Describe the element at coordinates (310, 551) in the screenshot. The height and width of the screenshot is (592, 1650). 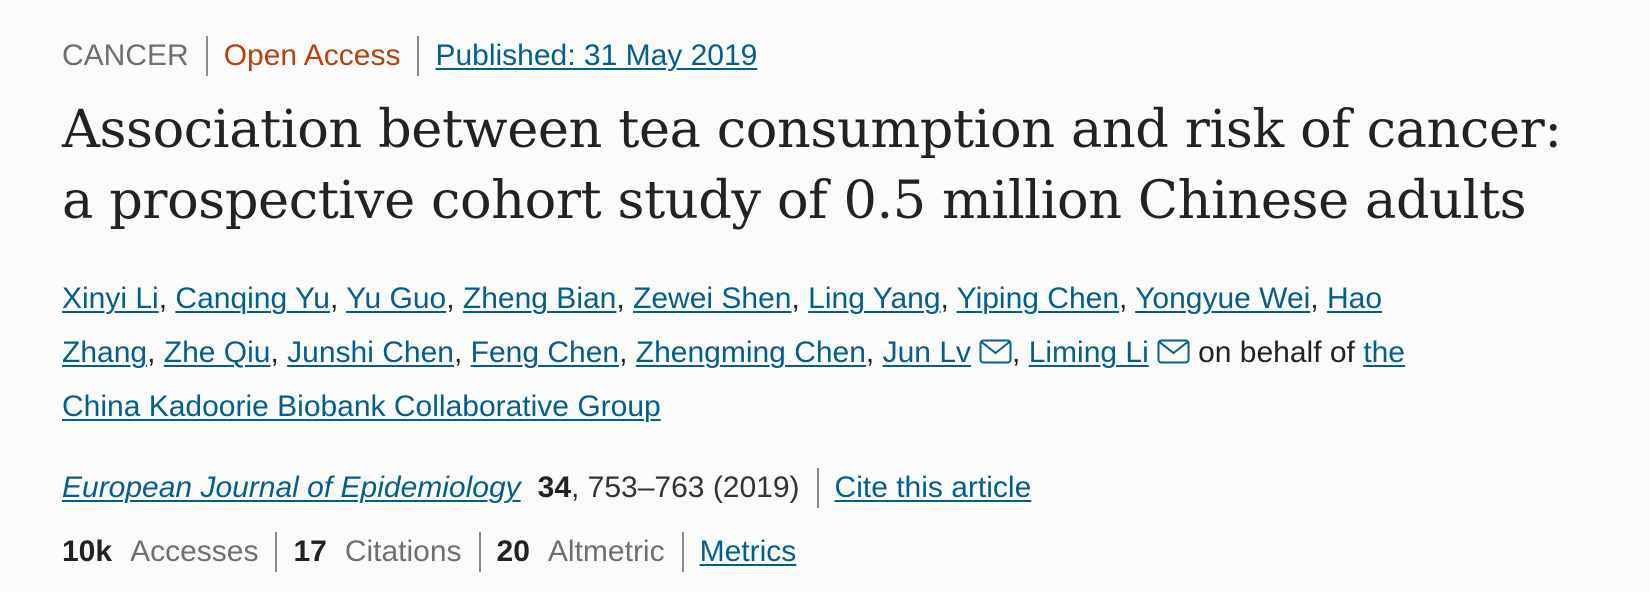
I see `citations-count: 17` at that location.